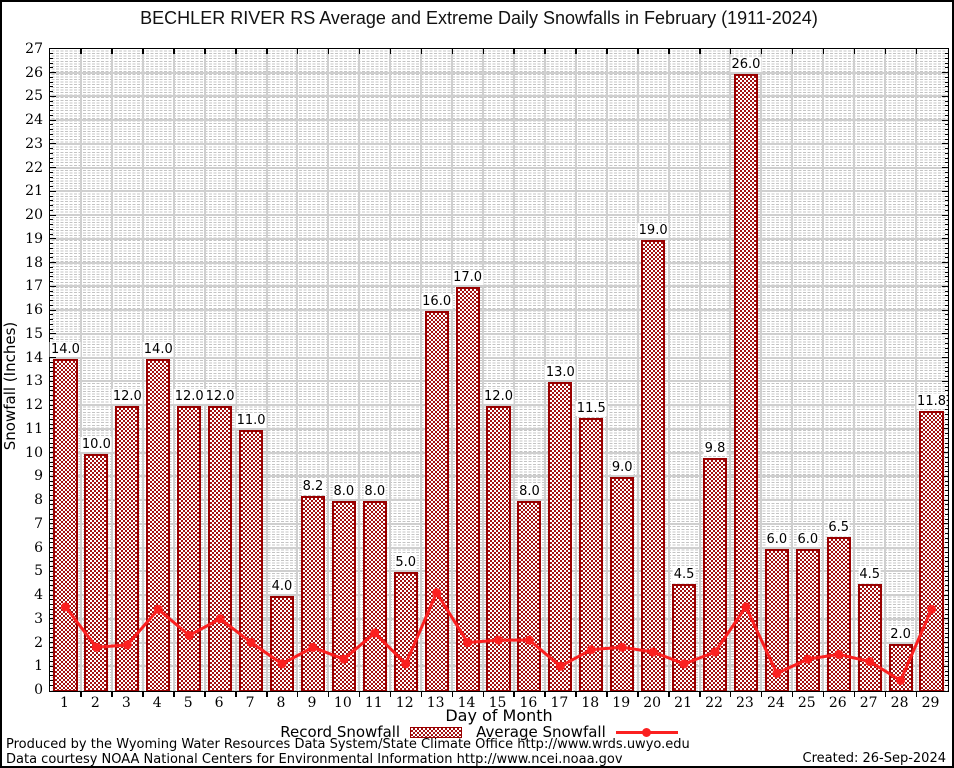  What do you see at coordinates (646, 732) in the screenshot?
I see `average-line-swatch-icon` at bounding box center [646, 732].